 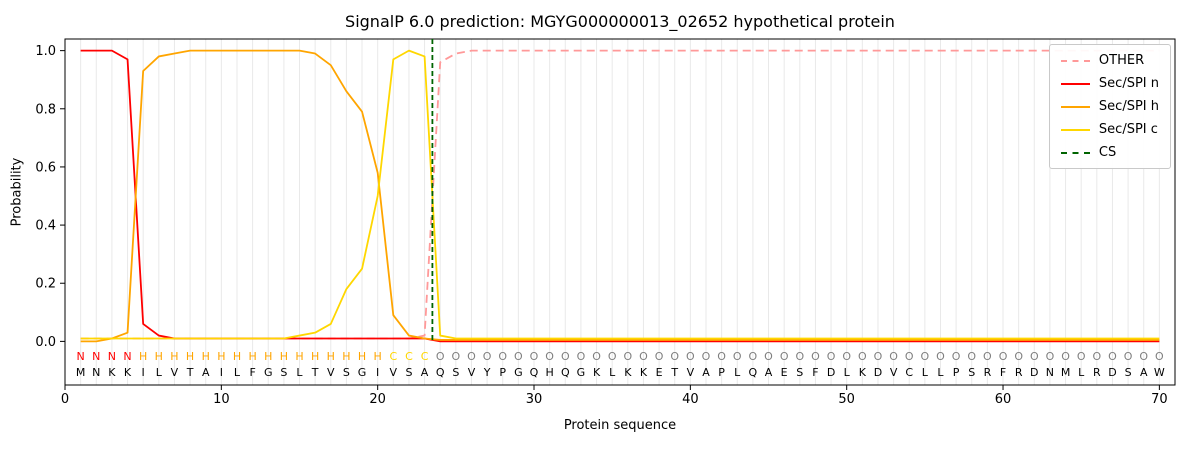 I want to click on legend-label-sec-spi-n: Sec/SPI n, so click(x=1128, y=83).